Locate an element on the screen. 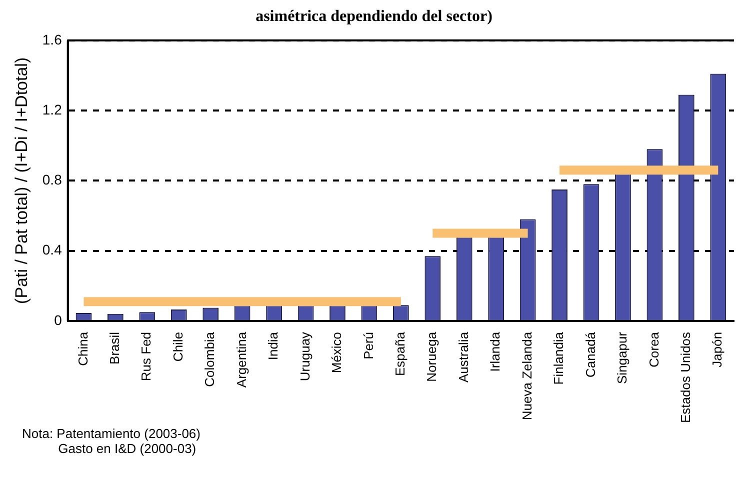 This screenshot has width=748, height=483. x-tick-label: Estados Unidos is located at coordinates (685, 377).